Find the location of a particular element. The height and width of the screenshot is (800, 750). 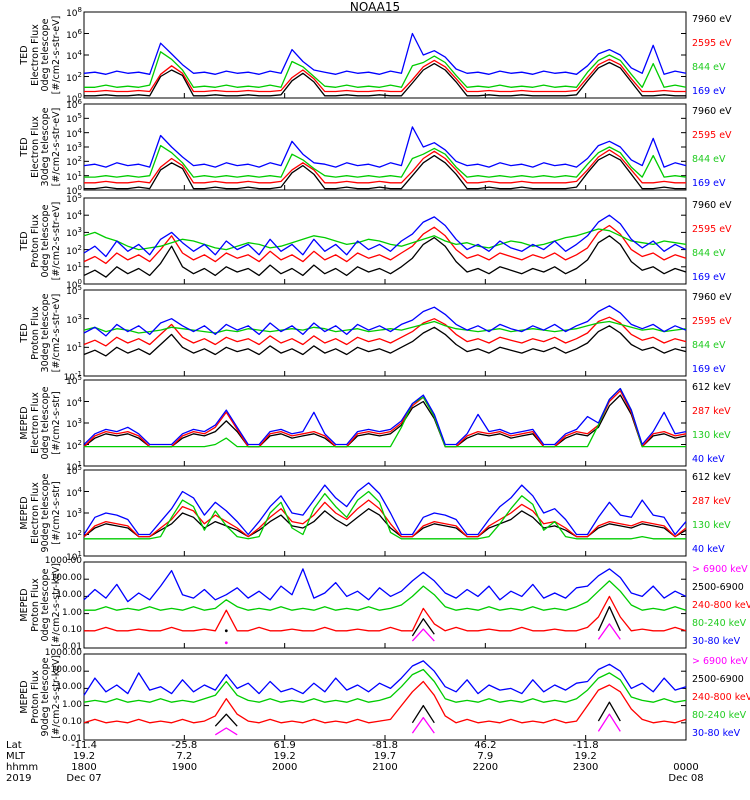

x-tick-label-lat: -25.8 is located at coordinates (184, 745).